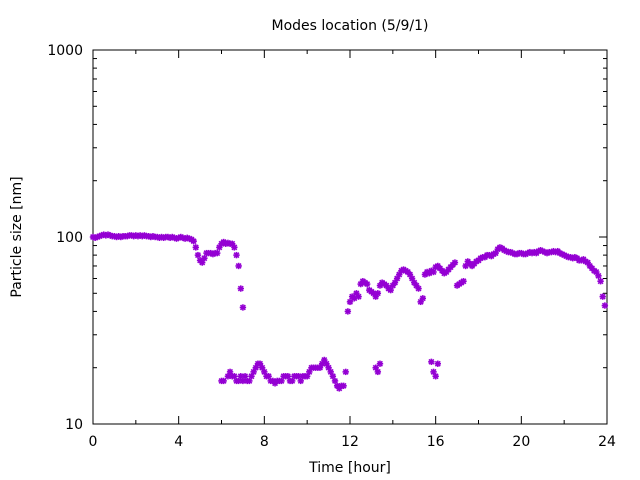  I want to click on x-tick-label: 0, so click(93, 442).